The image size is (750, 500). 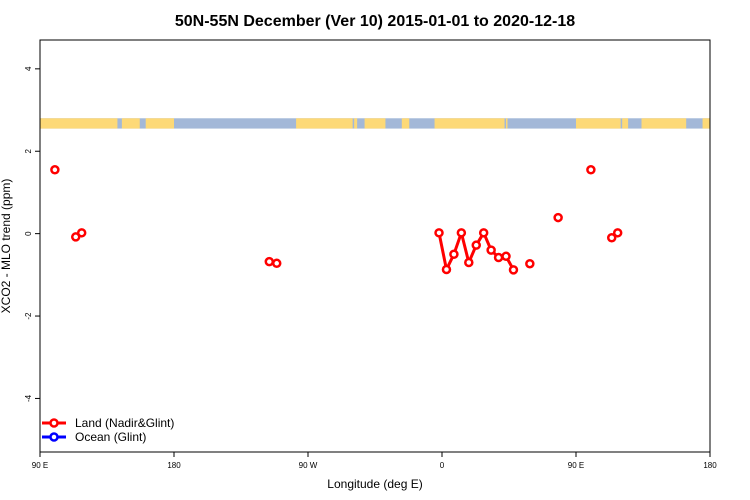 I want to click on y-tick-label: -2, so click(x=28, y=316).